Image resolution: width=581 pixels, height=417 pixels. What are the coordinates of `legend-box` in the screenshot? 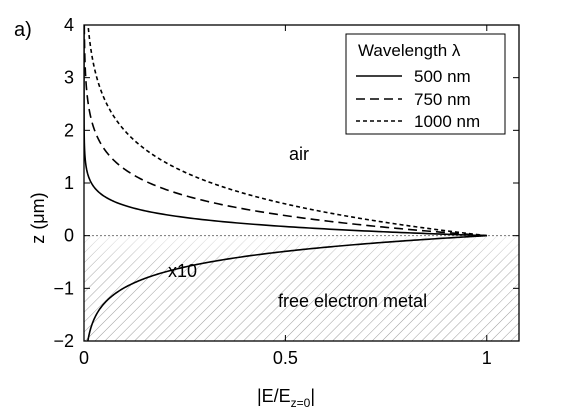 It's located at (425, 84).